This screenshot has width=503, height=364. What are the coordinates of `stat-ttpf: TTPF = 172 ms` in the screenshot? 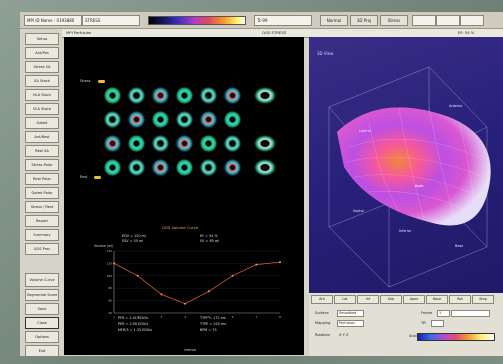 It's located at (212, 318).